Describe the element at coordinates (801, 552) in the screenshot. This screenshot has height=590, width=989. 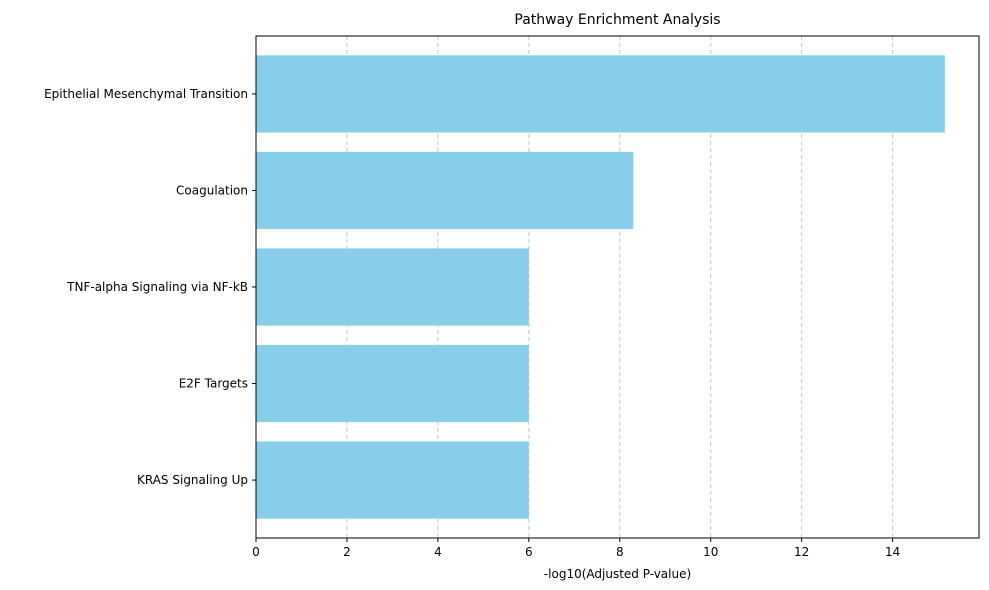
I see `x-tick-label: 12` at that location.